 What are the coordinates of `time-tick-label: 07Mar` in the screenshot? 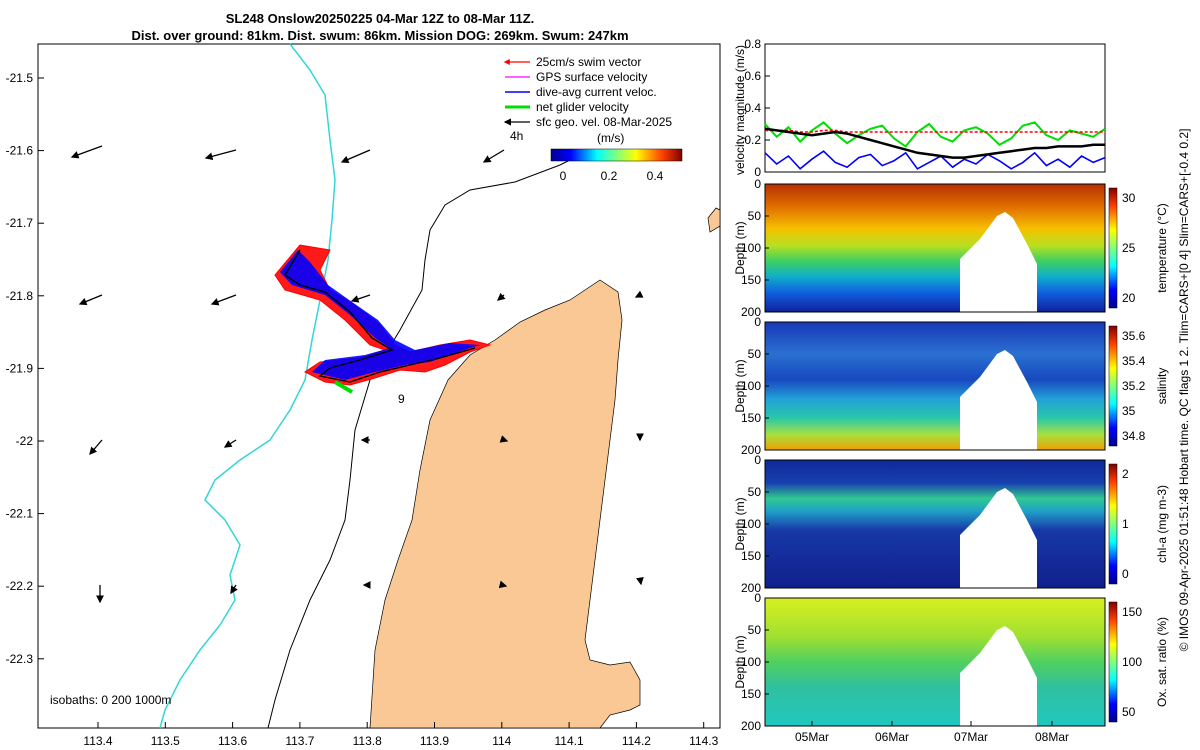 It's located at (971, 737).